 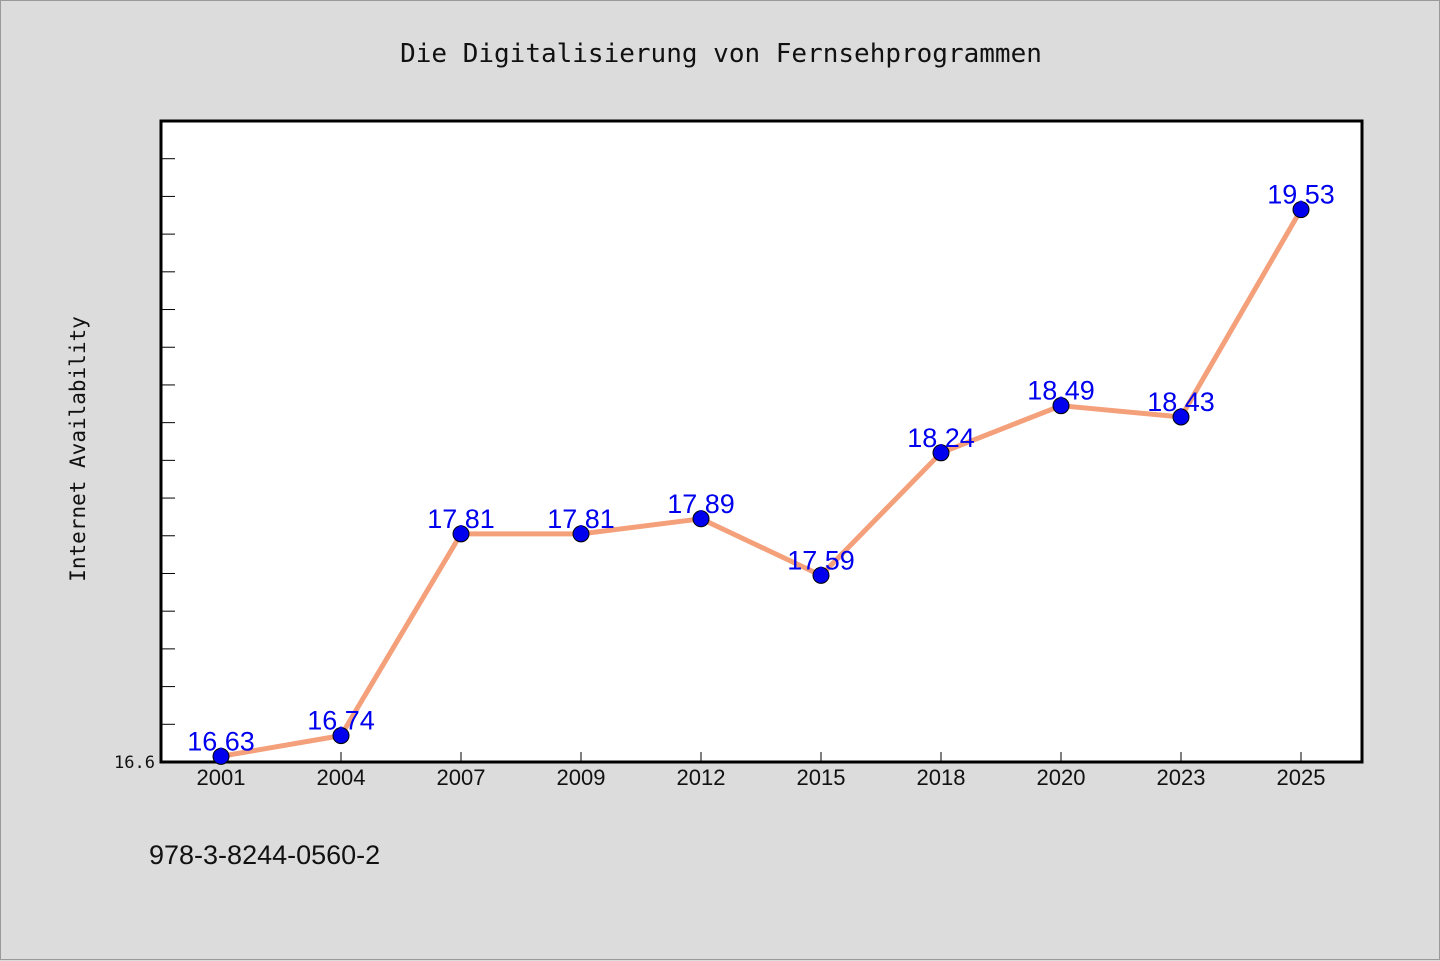 What do you see at coordinates (221, 741) in the screenshot?
I see `data-label: 16.63` at bounding box center [221, 741].